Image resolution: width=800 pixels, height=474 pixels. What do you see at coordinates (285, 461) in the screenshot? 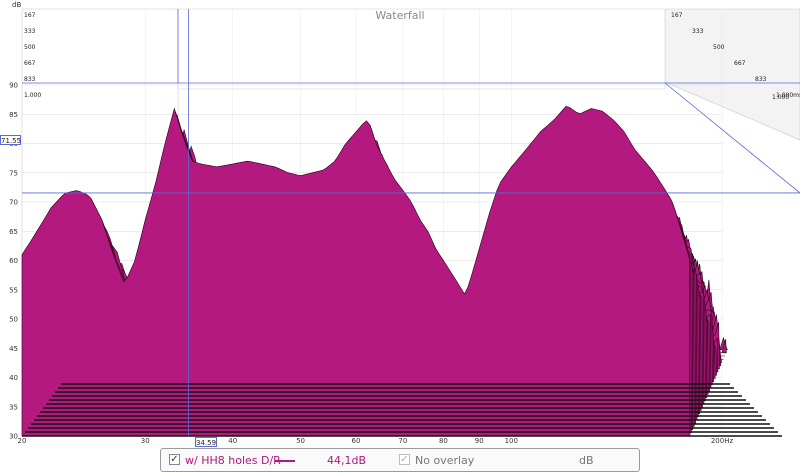
I see `series-swatch` at bounding box center [285, 461].